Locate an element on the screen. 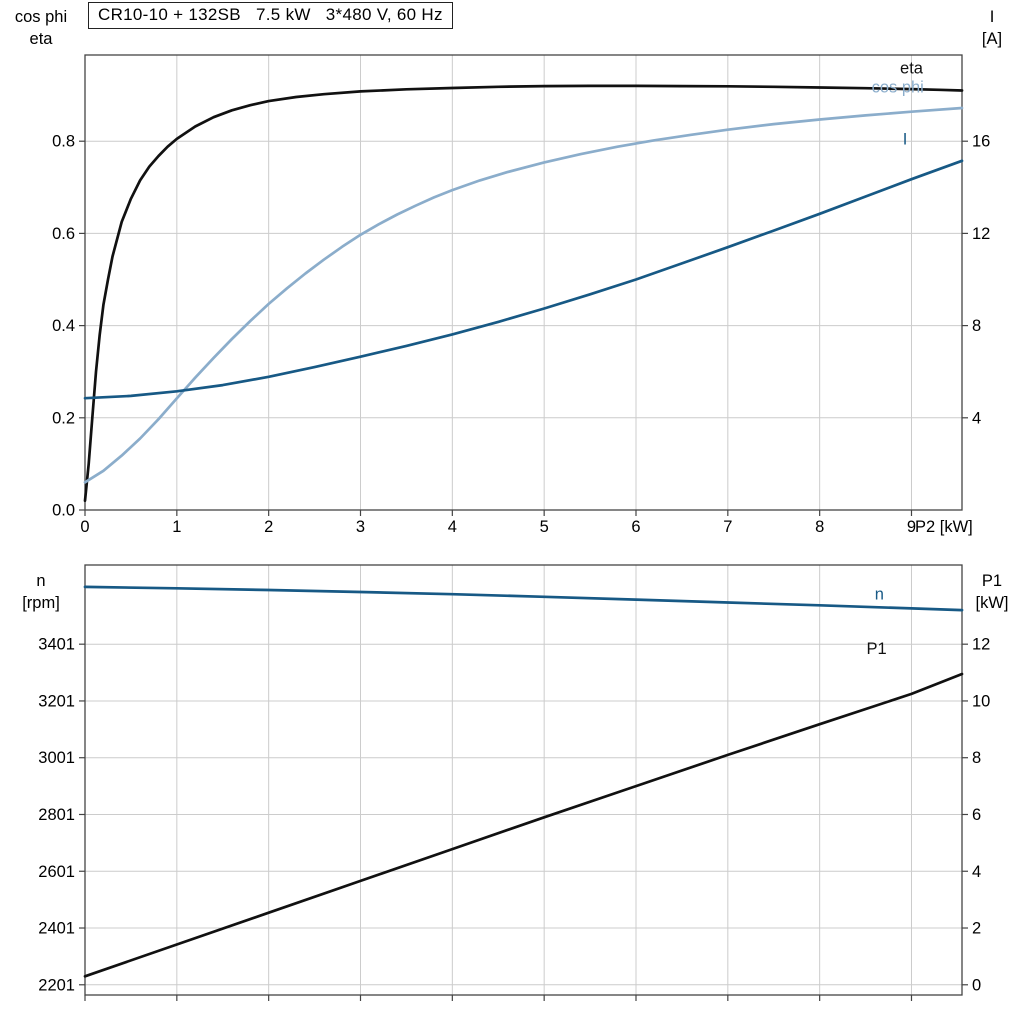 The image size is (1024, 1024). axis-title-current-unit: [A] is located at coordinates (992, 39).